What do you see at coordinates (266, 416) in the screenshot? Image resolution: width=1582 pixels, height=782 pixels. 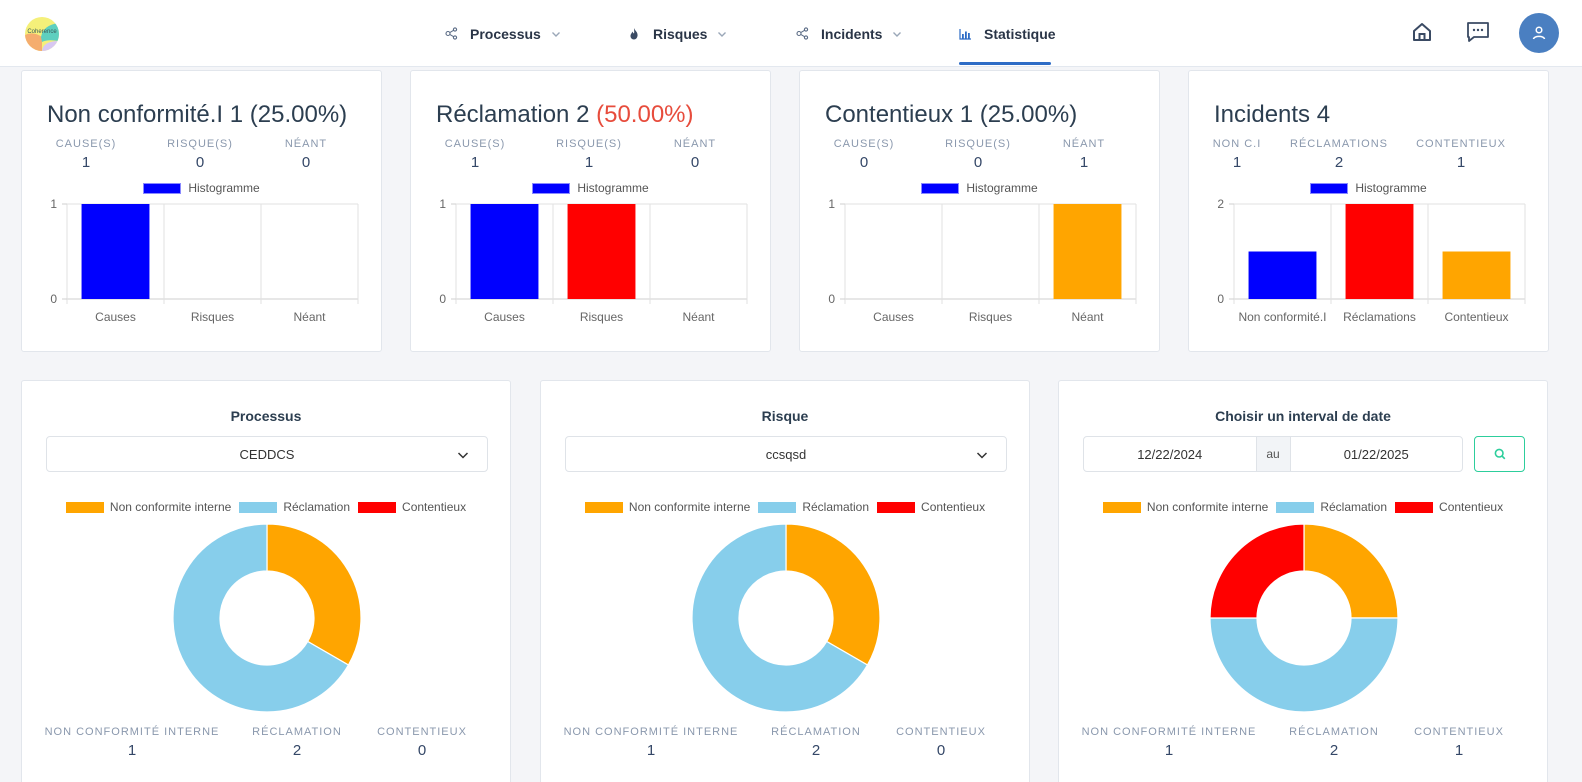 I see `section-title: Processus` at bounding box center [266, 416].